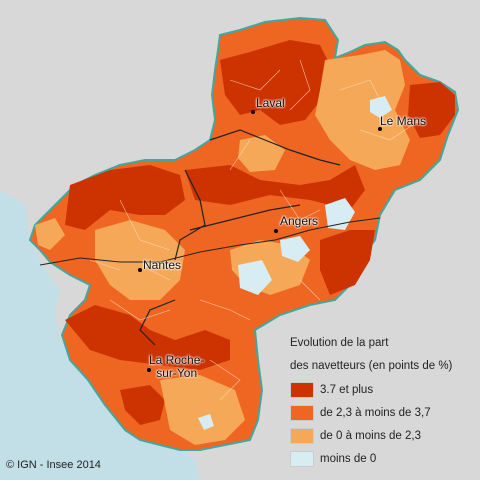  Describe the element at coordinates (50, 234) in the screenshot. I see `zone-low-west-coast` at that location.